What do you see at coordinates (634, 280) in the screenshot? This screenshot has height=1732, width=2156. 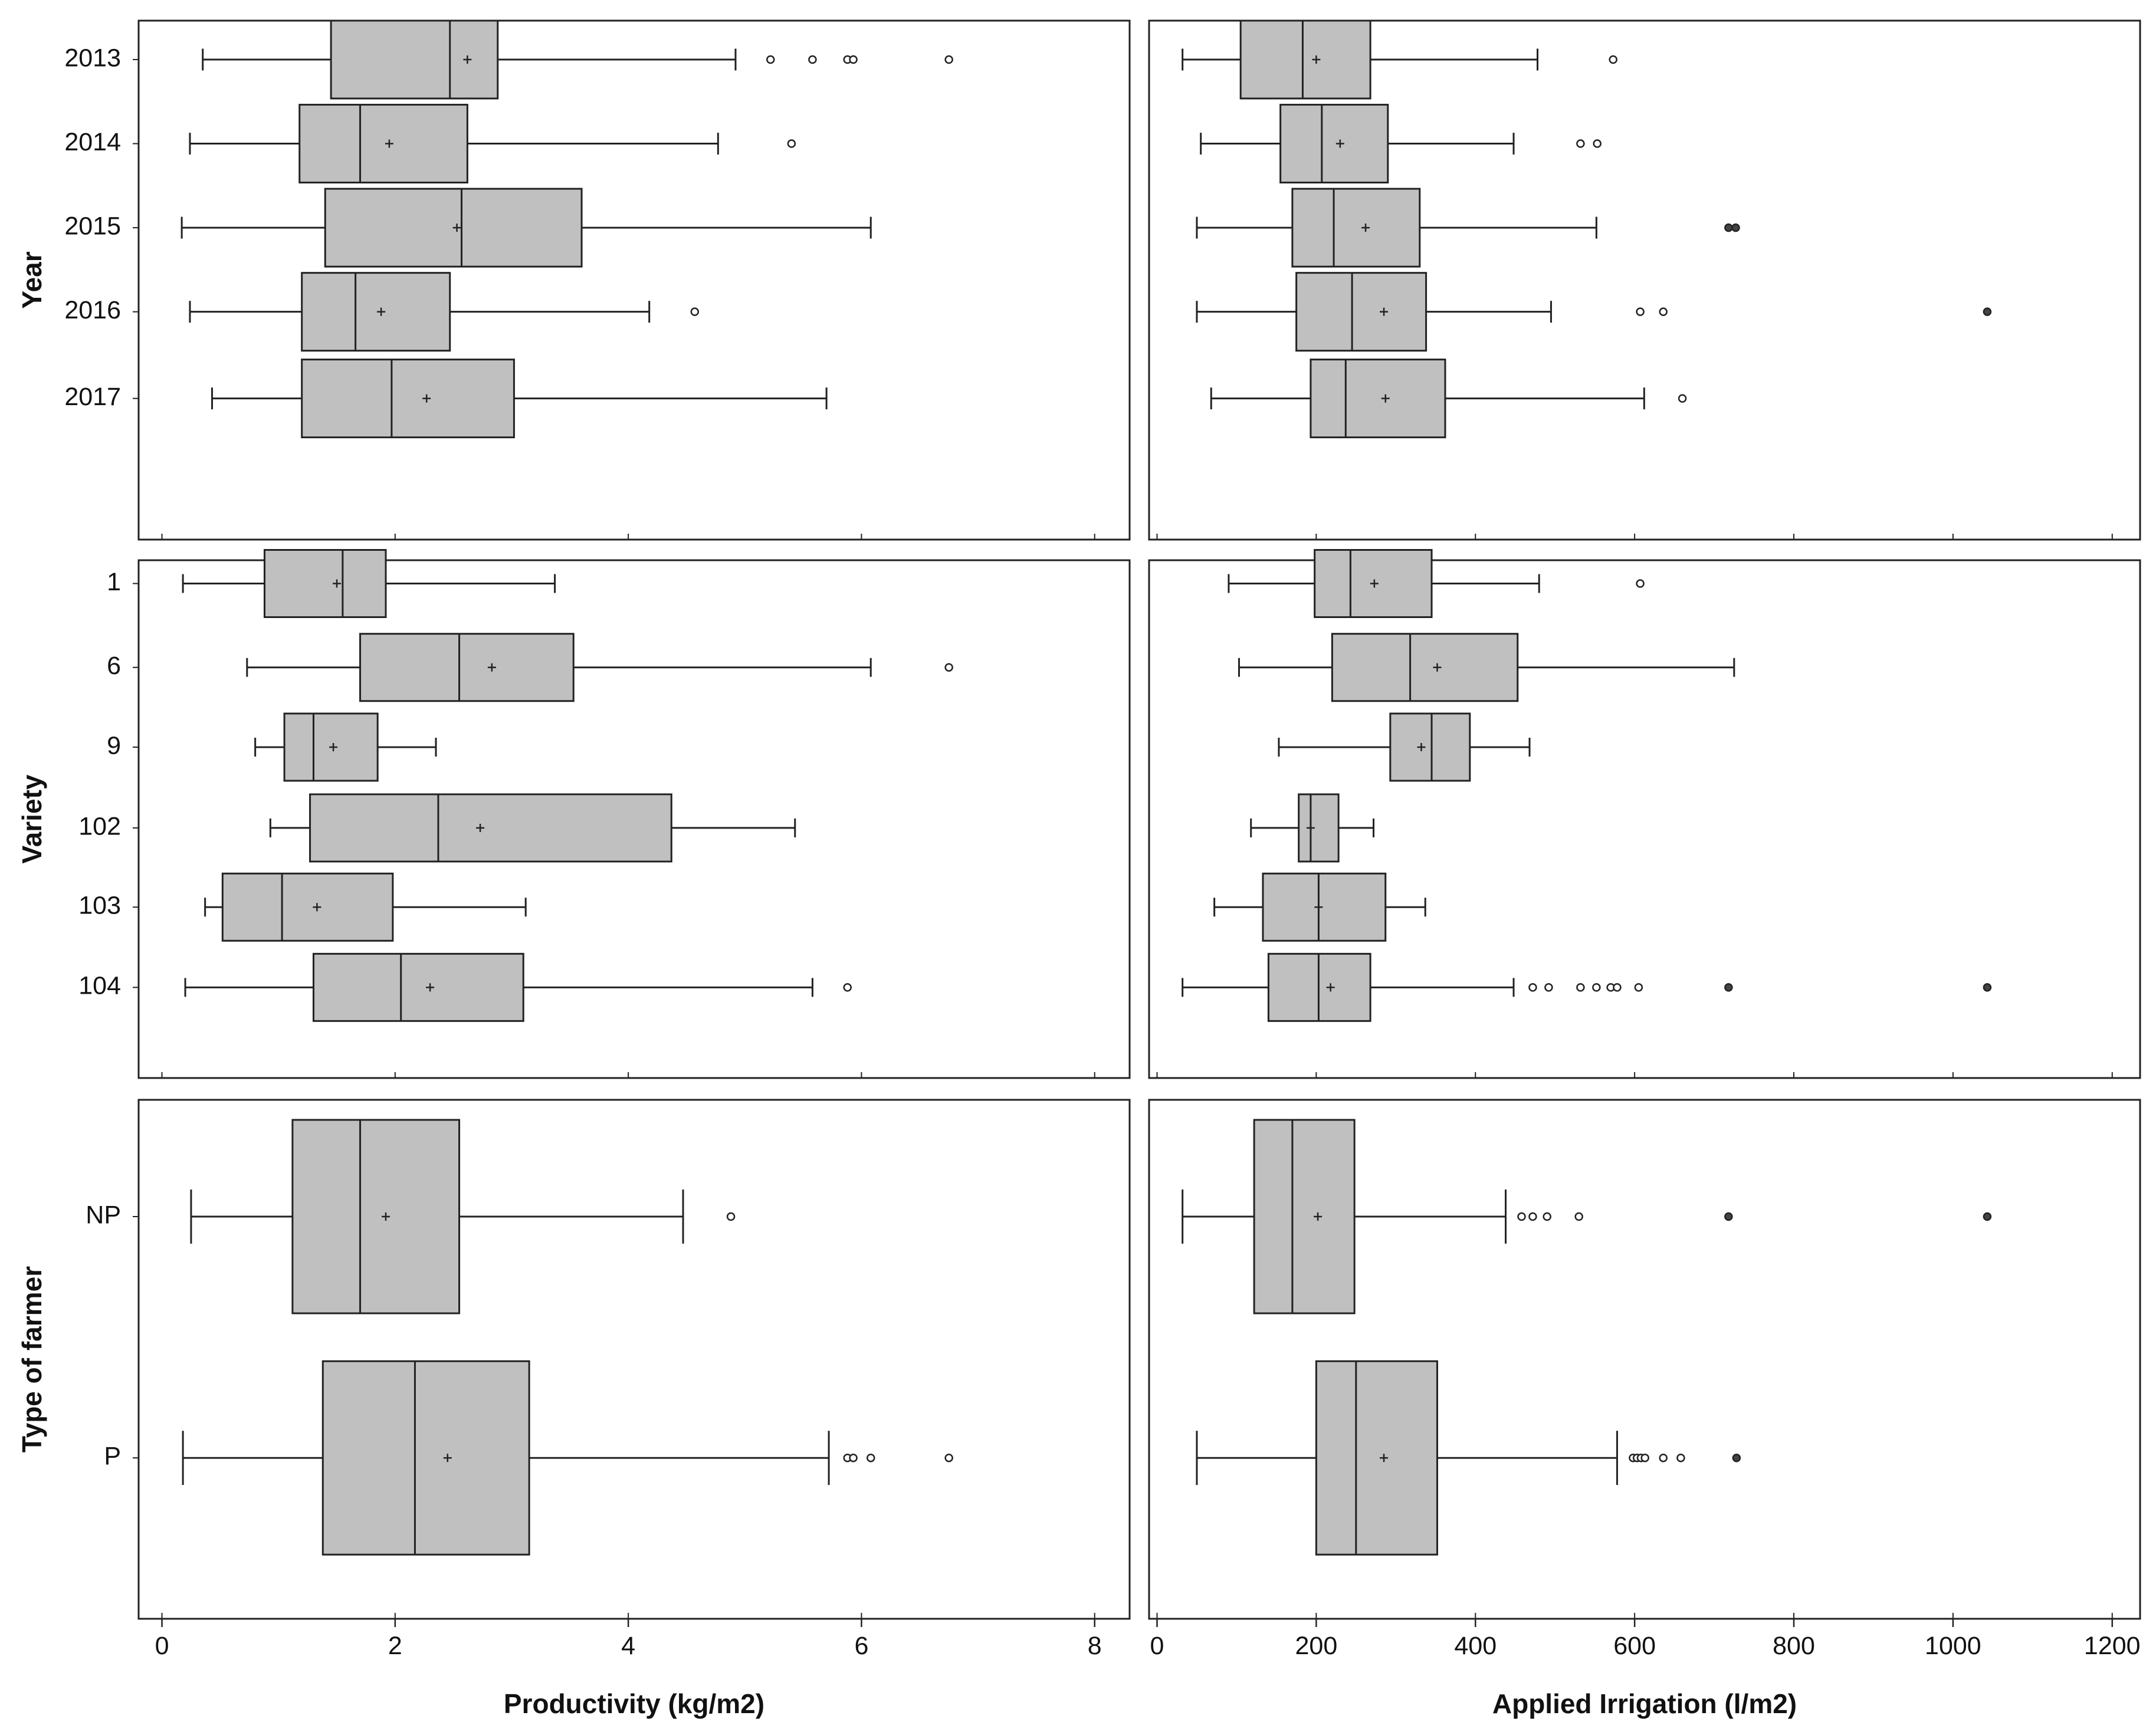 I see `panel-frame` at bounding box center [634, 280].